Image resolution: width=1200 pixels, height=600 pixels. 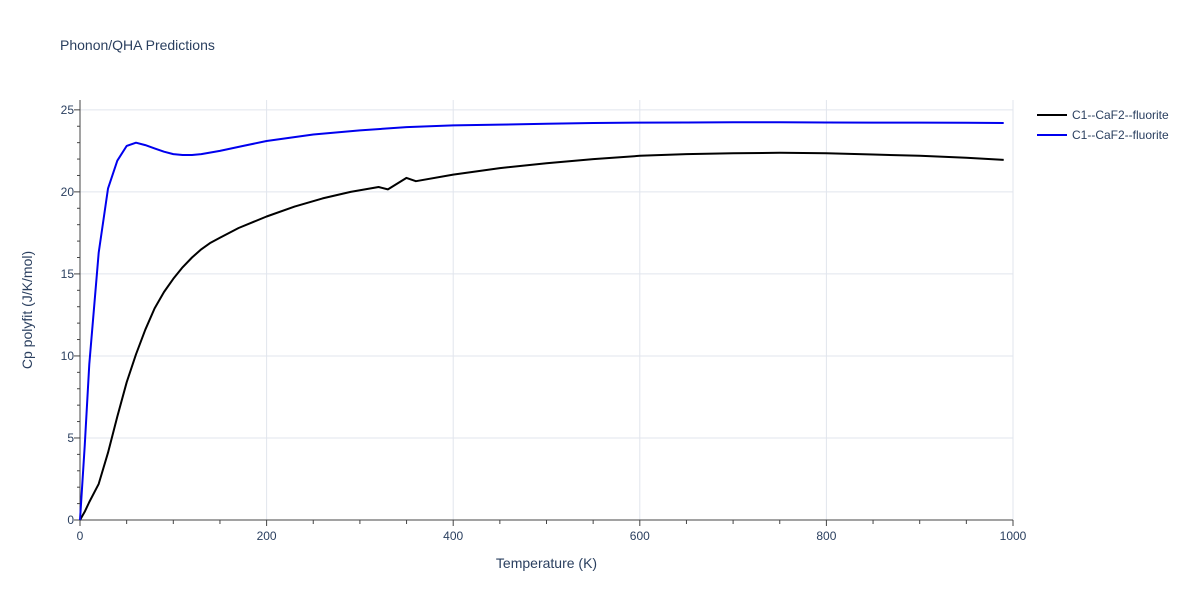 I want to click on x-tick-label: 0, so click(x=80, y=536).